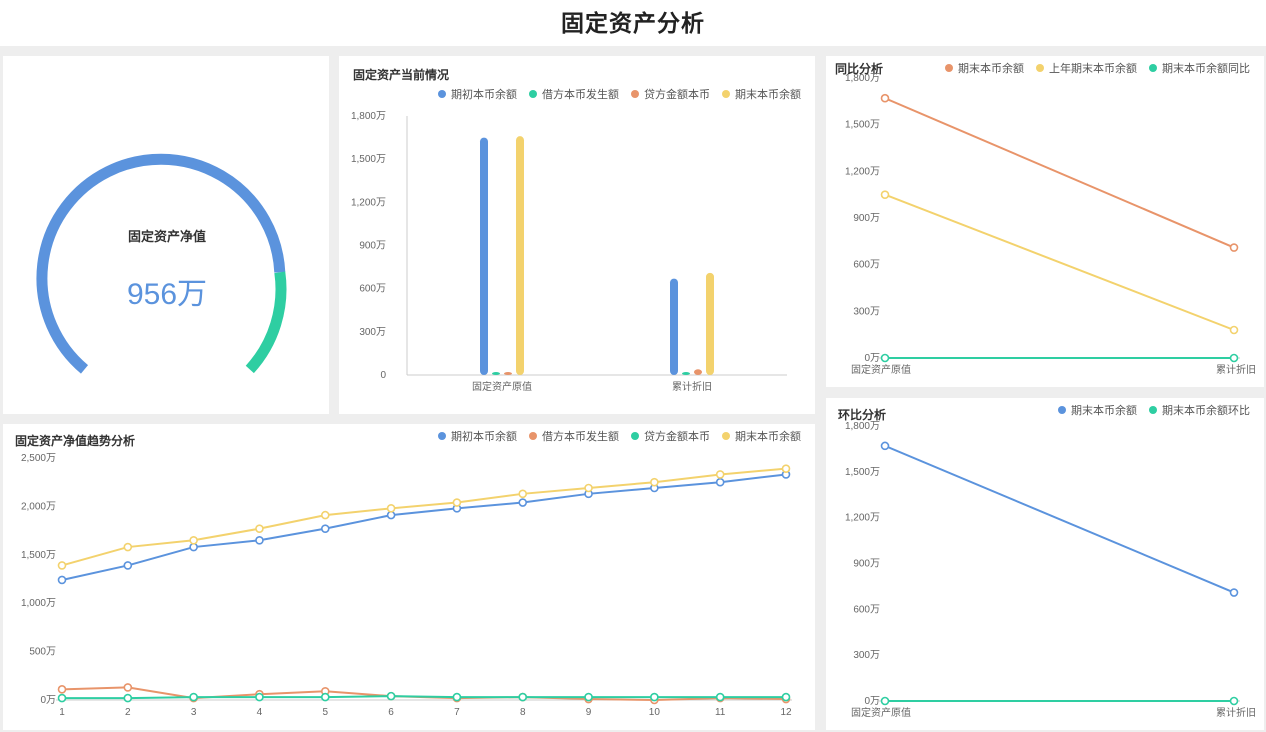 The image size is (1266, 732). Describe the element at coordinates (523, 712) in the screenshot. I see `x-tick-label: 8` at that location.